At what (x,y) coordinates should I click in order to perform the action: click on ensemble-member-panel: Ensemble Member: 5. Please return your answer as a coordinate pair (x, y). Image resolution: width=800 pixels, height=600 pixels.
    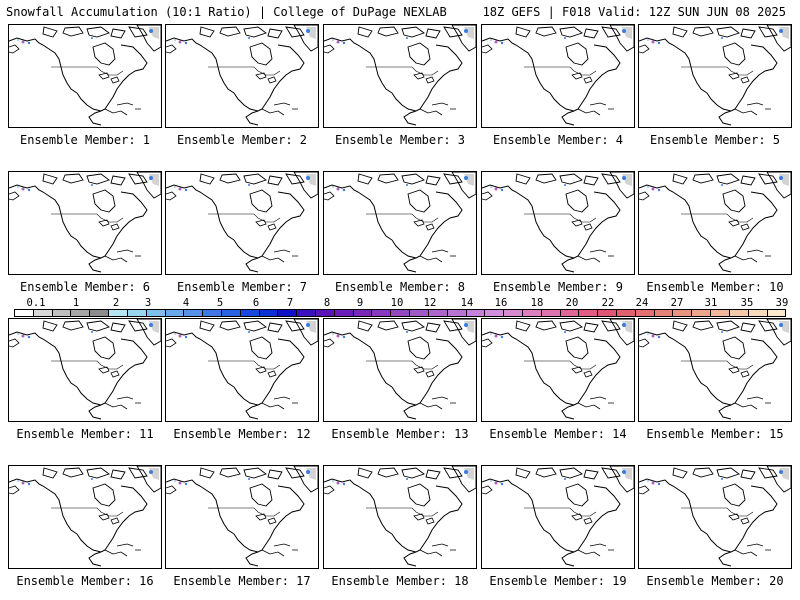
    Looking at the image, I should click on (715, 85).